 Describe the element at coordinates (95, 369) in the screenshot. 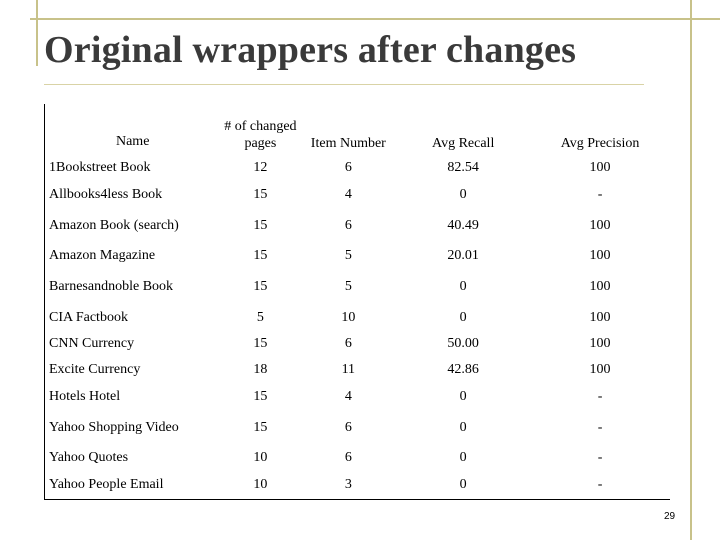

I see `cell-name: Excite Currency` at that location.